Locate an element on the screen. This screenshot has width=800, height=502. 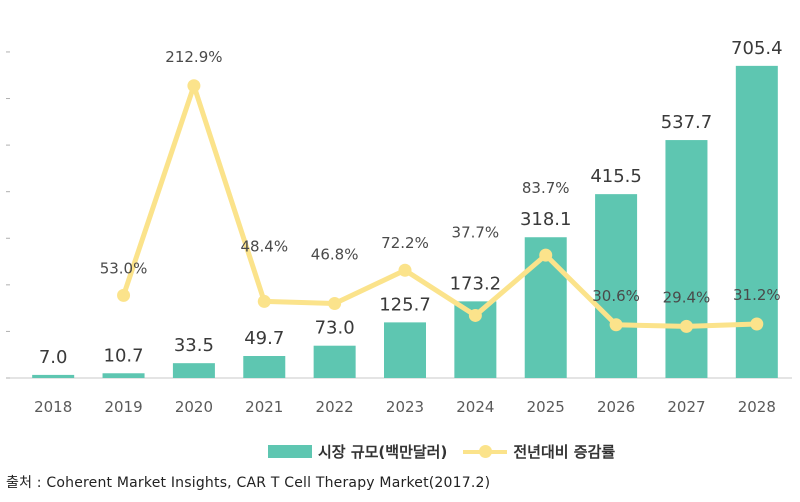
growth-point-2021 is located at coordinates (264, 301).